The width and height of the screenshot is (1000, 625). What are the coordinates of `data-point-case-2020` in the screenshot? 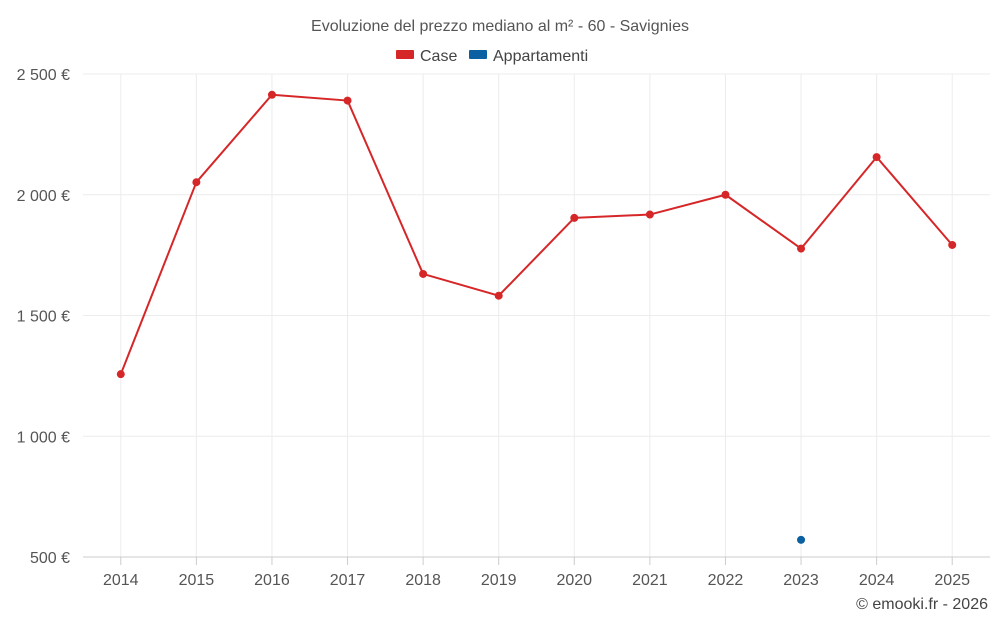 It's located at (574, 217).